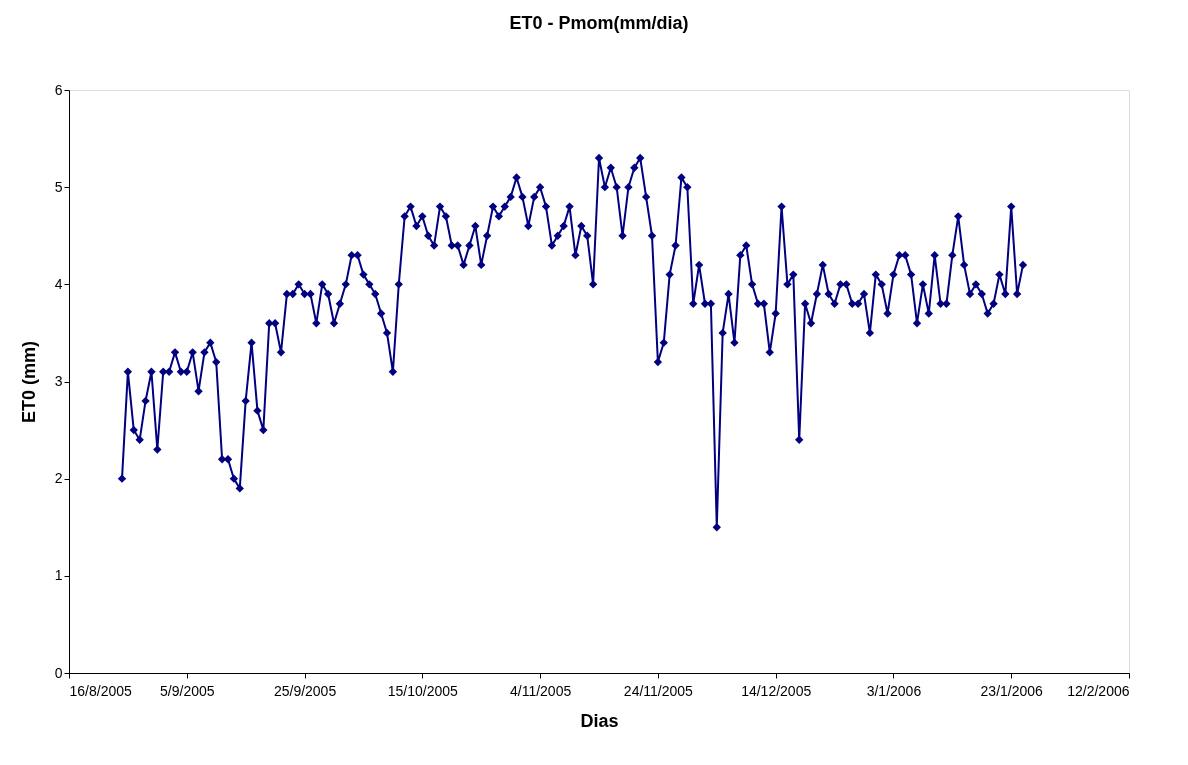  Describe the element at coordinates (58, 283) in the screenshot. I see `y-tick-label: 4` at that location.